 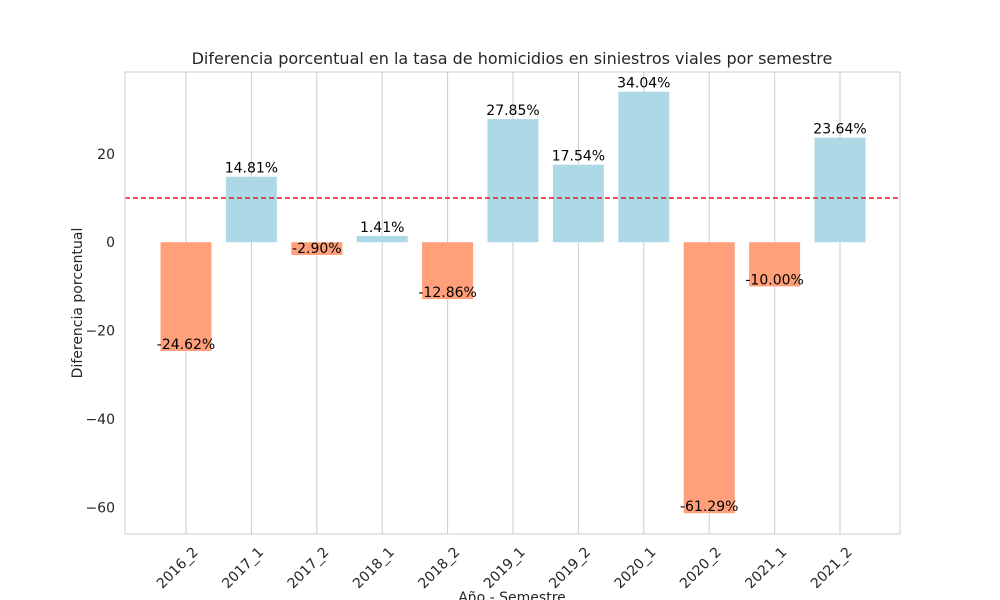 What do you see at coordinates (374, 568) in the screenshot?
I see `x-tick-label: 2018_1` at bounding box center [374, 568].